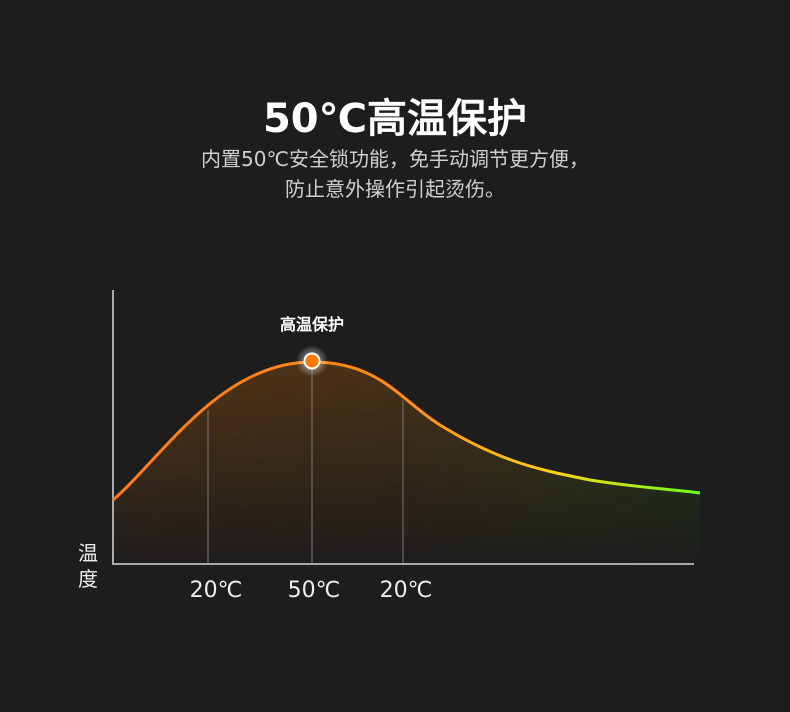 This screenshot has height=712, width=790. What do you see at coordinates (312, 361) in the screenshot?
I see `peak-marker` at bounding box center [312, 361].